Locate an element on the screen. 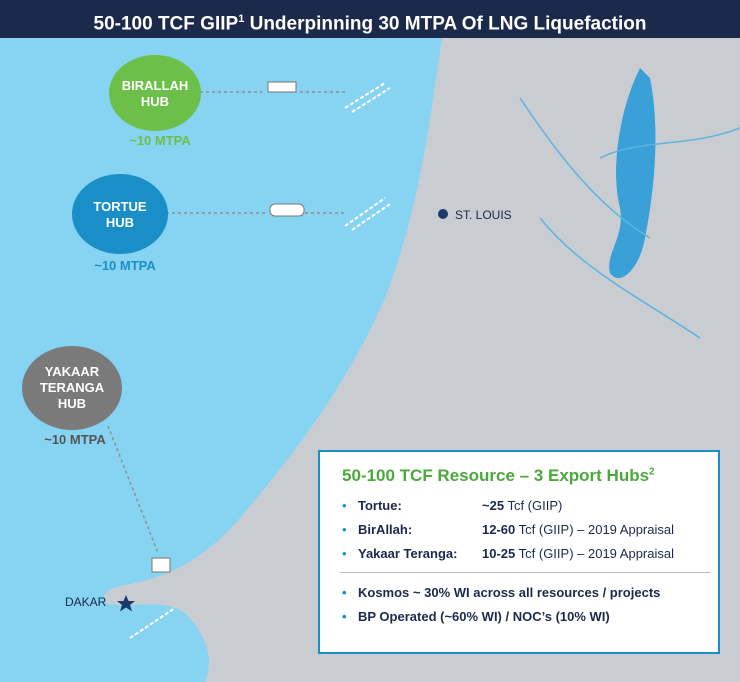 The width and height of the screenshot is (740, 682). capital-star is located at coordinates (126, 603).